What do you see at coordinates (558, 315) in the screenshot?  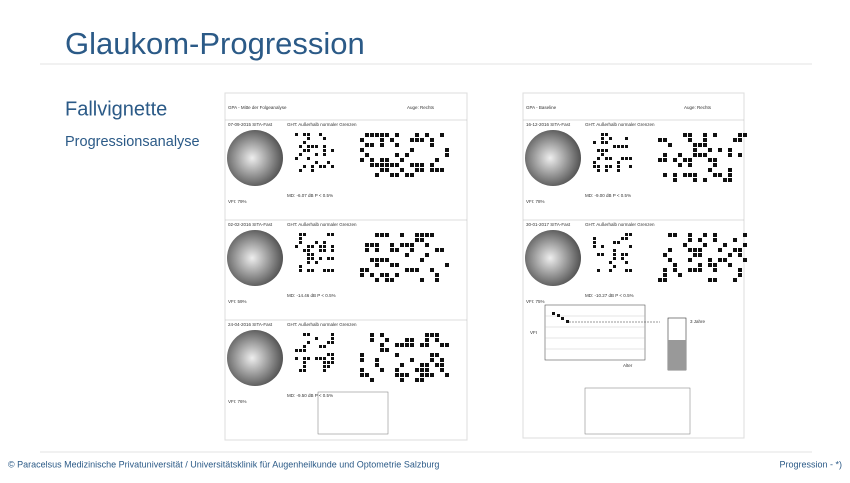 I see `vfi-point` at bounding box center [558, 315].